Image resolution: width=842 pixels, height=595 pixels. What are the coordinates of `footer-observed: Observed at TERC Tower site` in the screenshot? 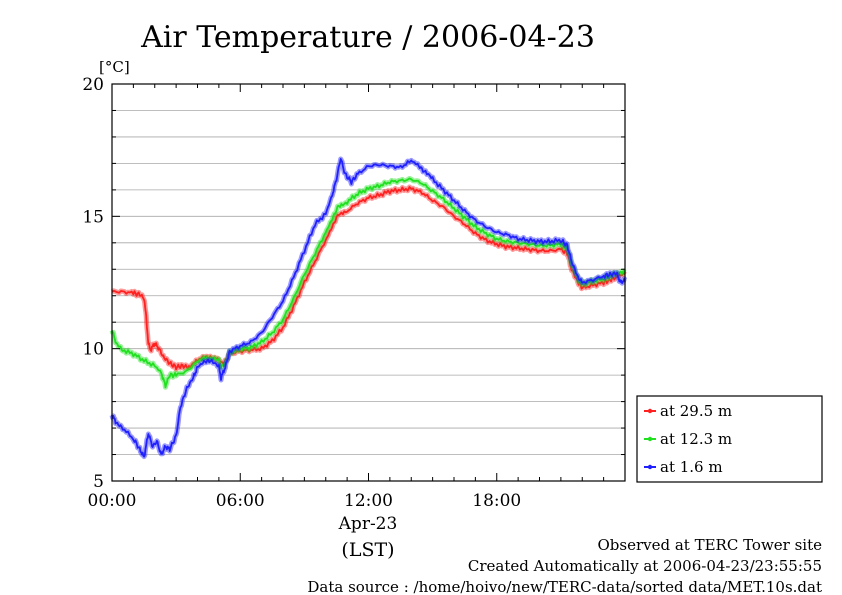 It's located at (709, 545).